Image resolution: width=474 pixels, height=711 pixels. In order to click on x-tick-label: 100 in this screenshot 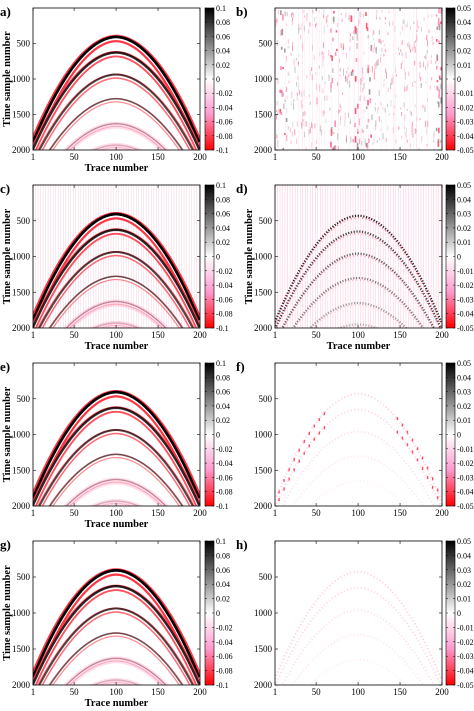, I will do `click(358, 692)`.